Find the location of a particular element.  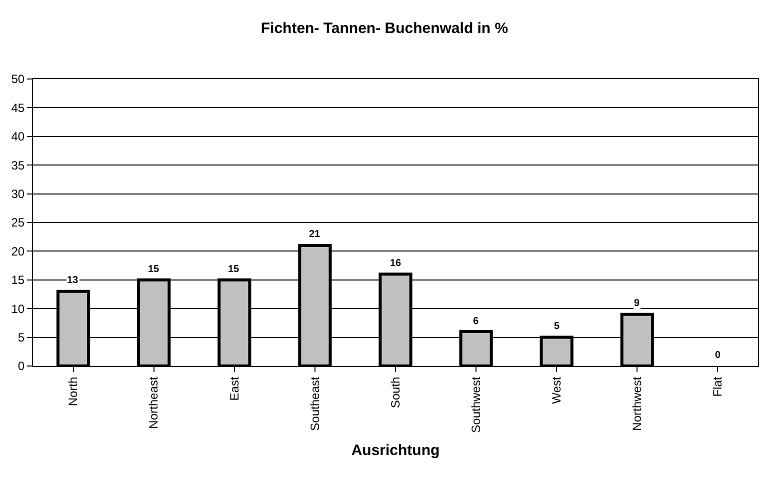

data-label: 9 is located at coordinates (637, 303).